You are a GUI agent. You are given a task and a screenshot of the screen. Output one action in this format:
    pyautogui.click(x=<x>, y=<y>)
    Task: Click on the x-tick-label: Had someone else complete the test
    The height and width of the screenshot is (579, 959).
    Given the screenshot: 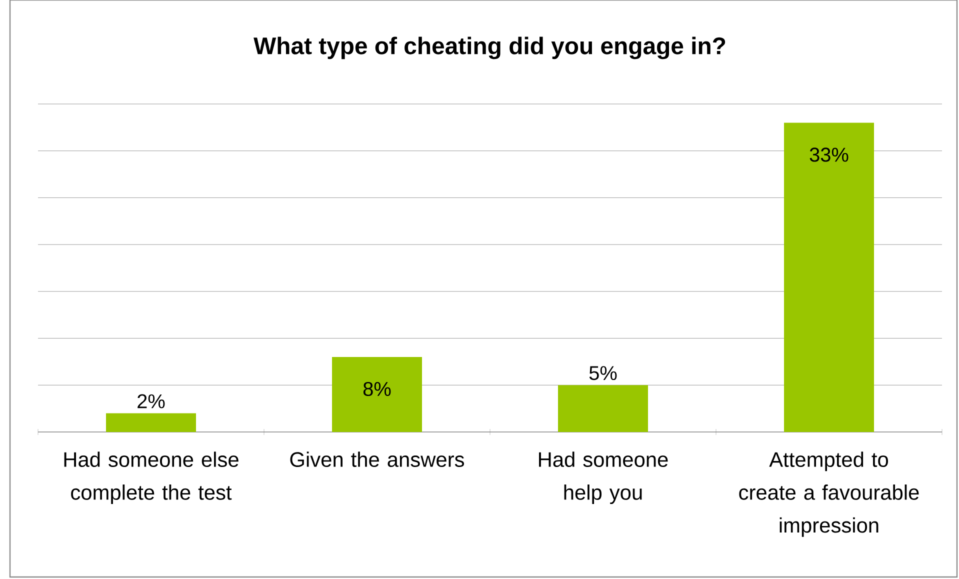 What is the action you would take?
    pyautogui.click(x=151, y=478)
    